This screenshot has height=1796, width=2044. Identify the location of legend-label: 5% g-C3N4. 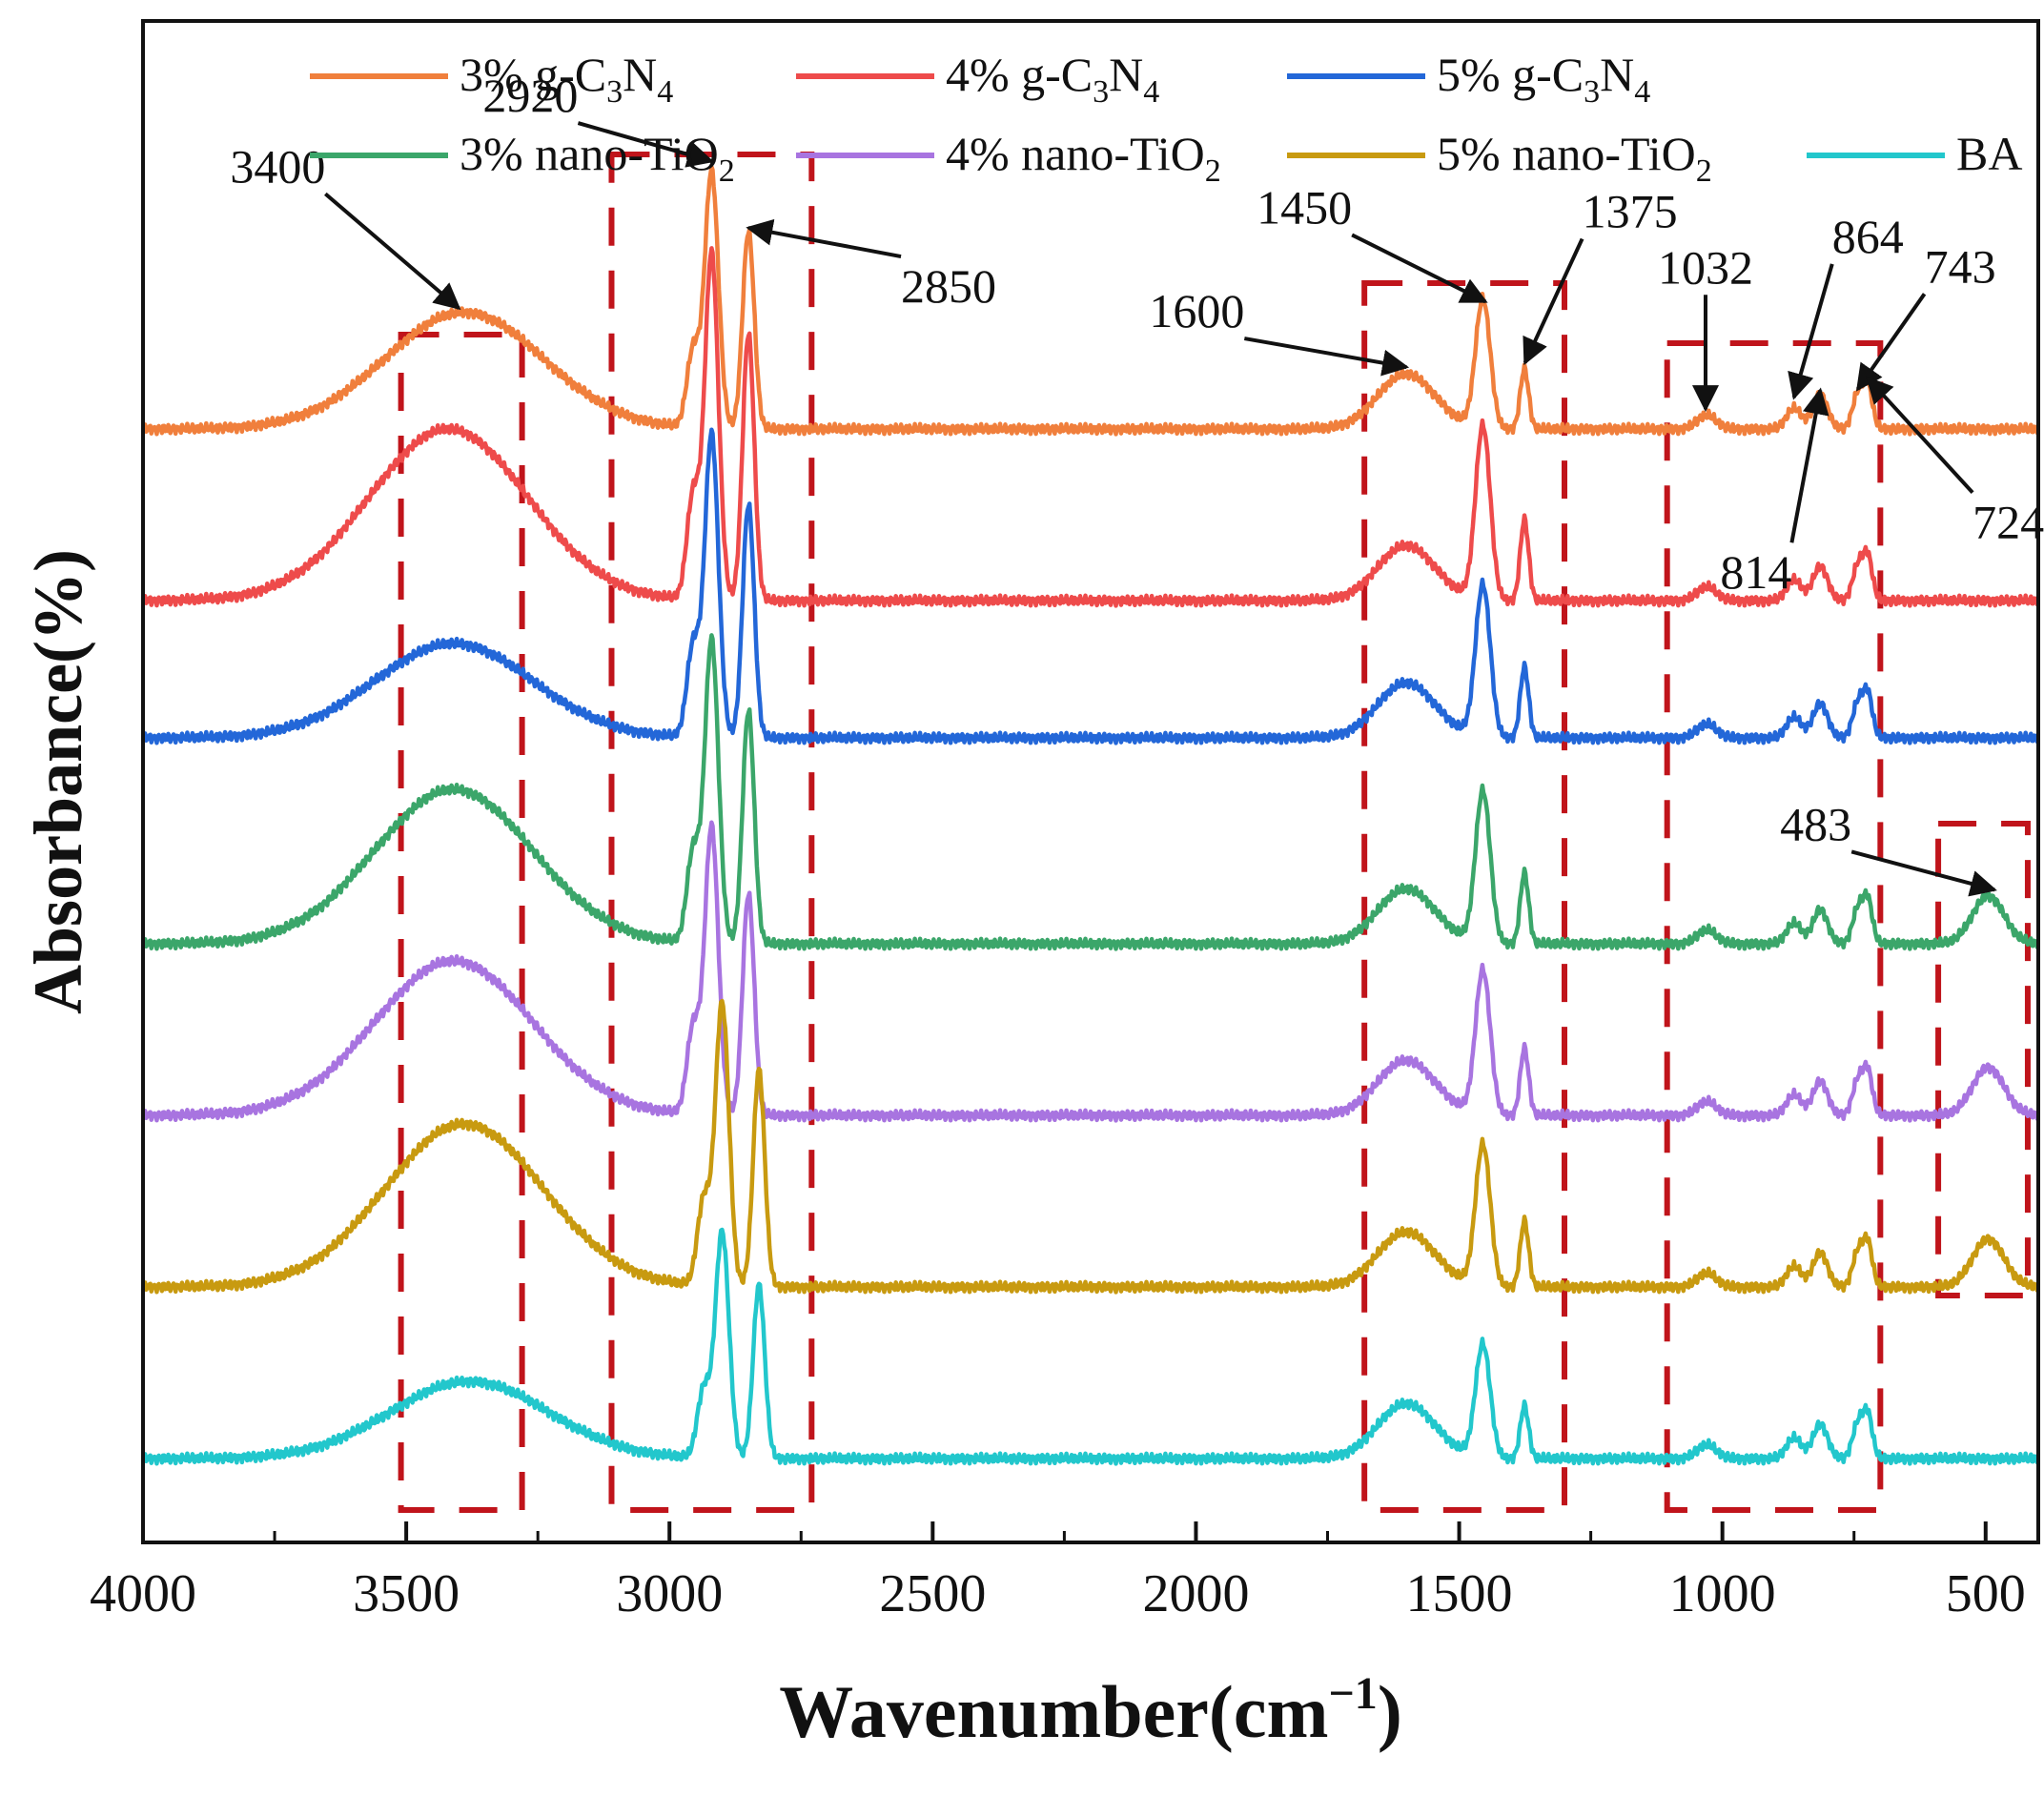
(1543, 79).